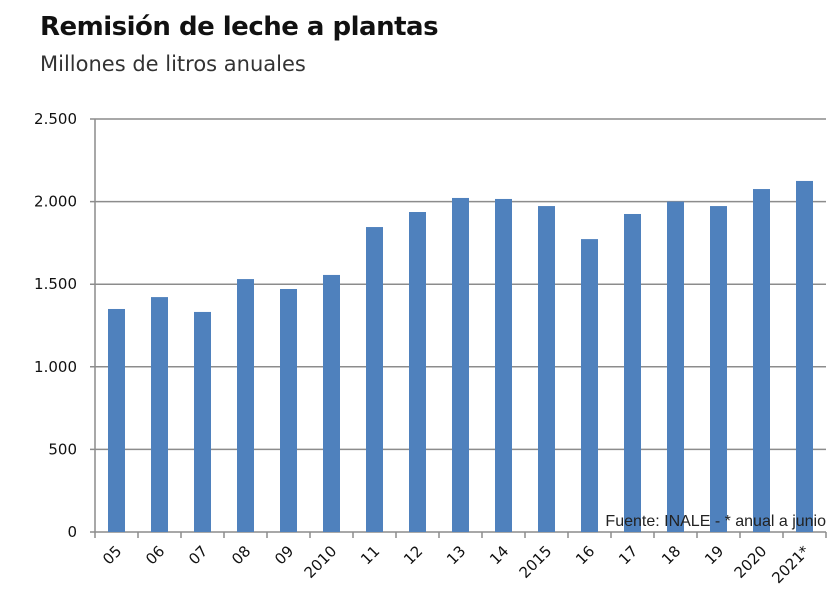 This screenshot has width=840, height=601. I want to click on chart-title: Remisión de leche a plantas, so click(239, 27).